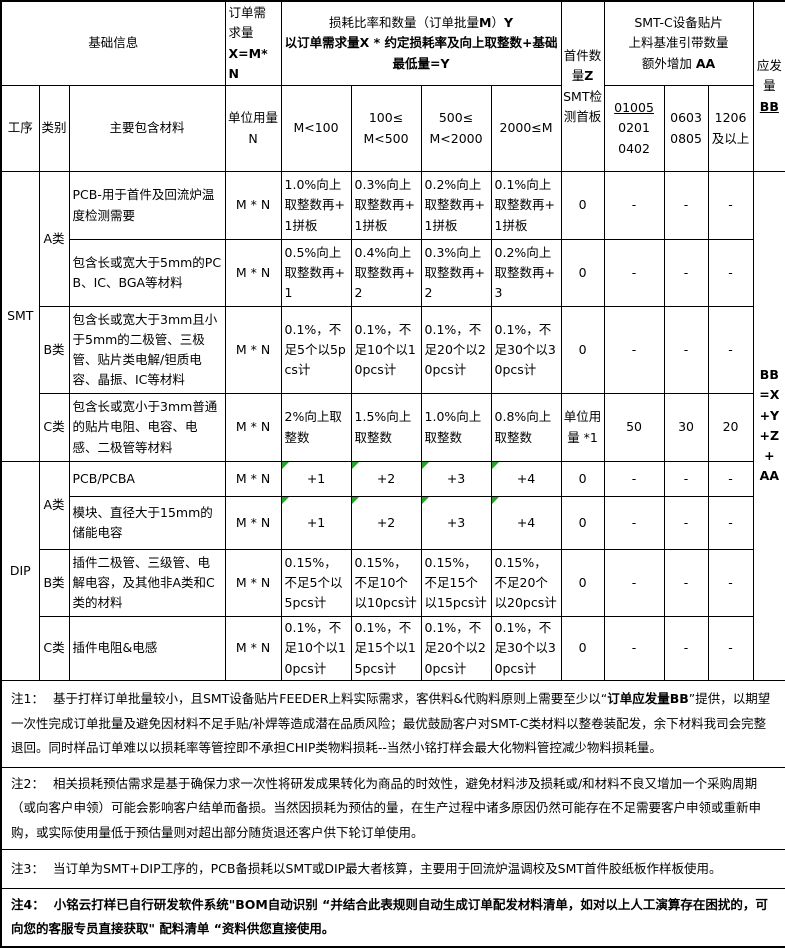 This screenshot has height=948, width=785. What do you see at coordinates (582, 427) in the screenshot?
I see `cell-first-piece: 单位用量 *1` at bounding box center [582, 427].